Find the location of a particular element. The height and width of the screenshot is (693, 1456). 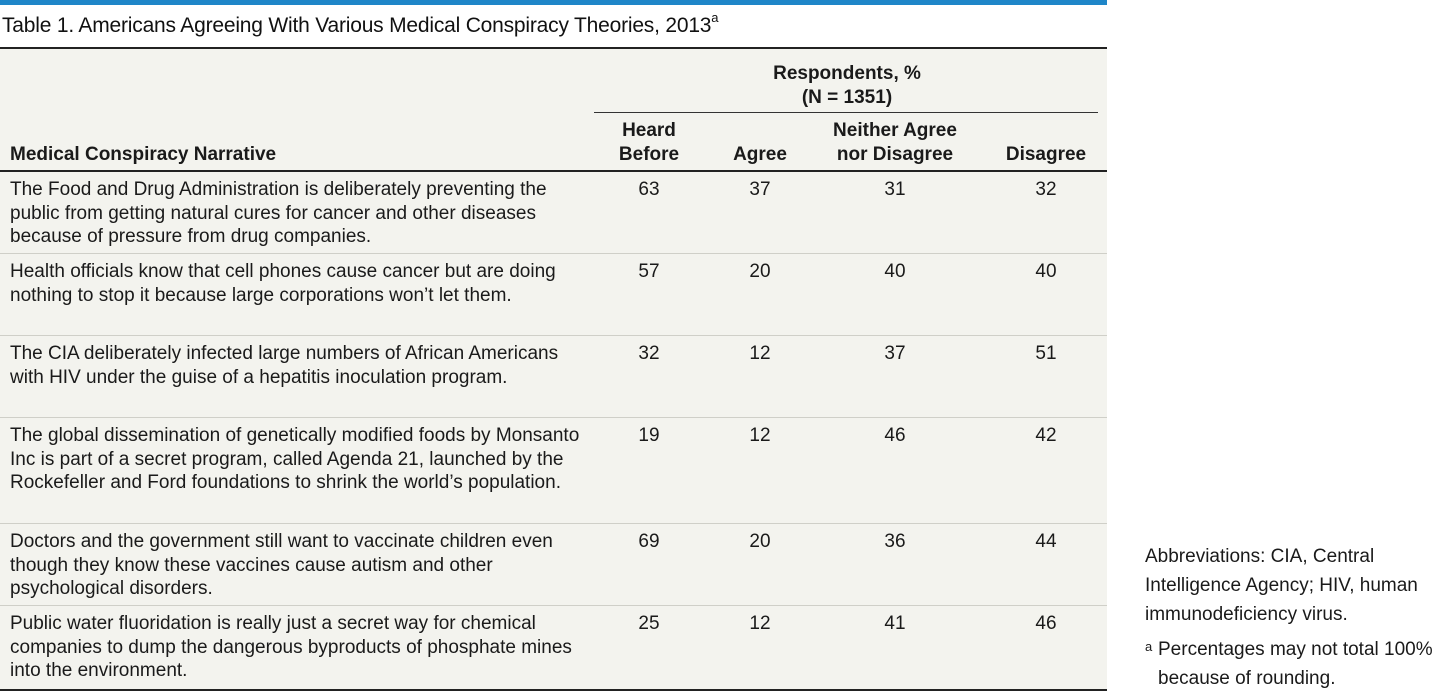

row-neither: 40 is located at coordinates (895, 271).